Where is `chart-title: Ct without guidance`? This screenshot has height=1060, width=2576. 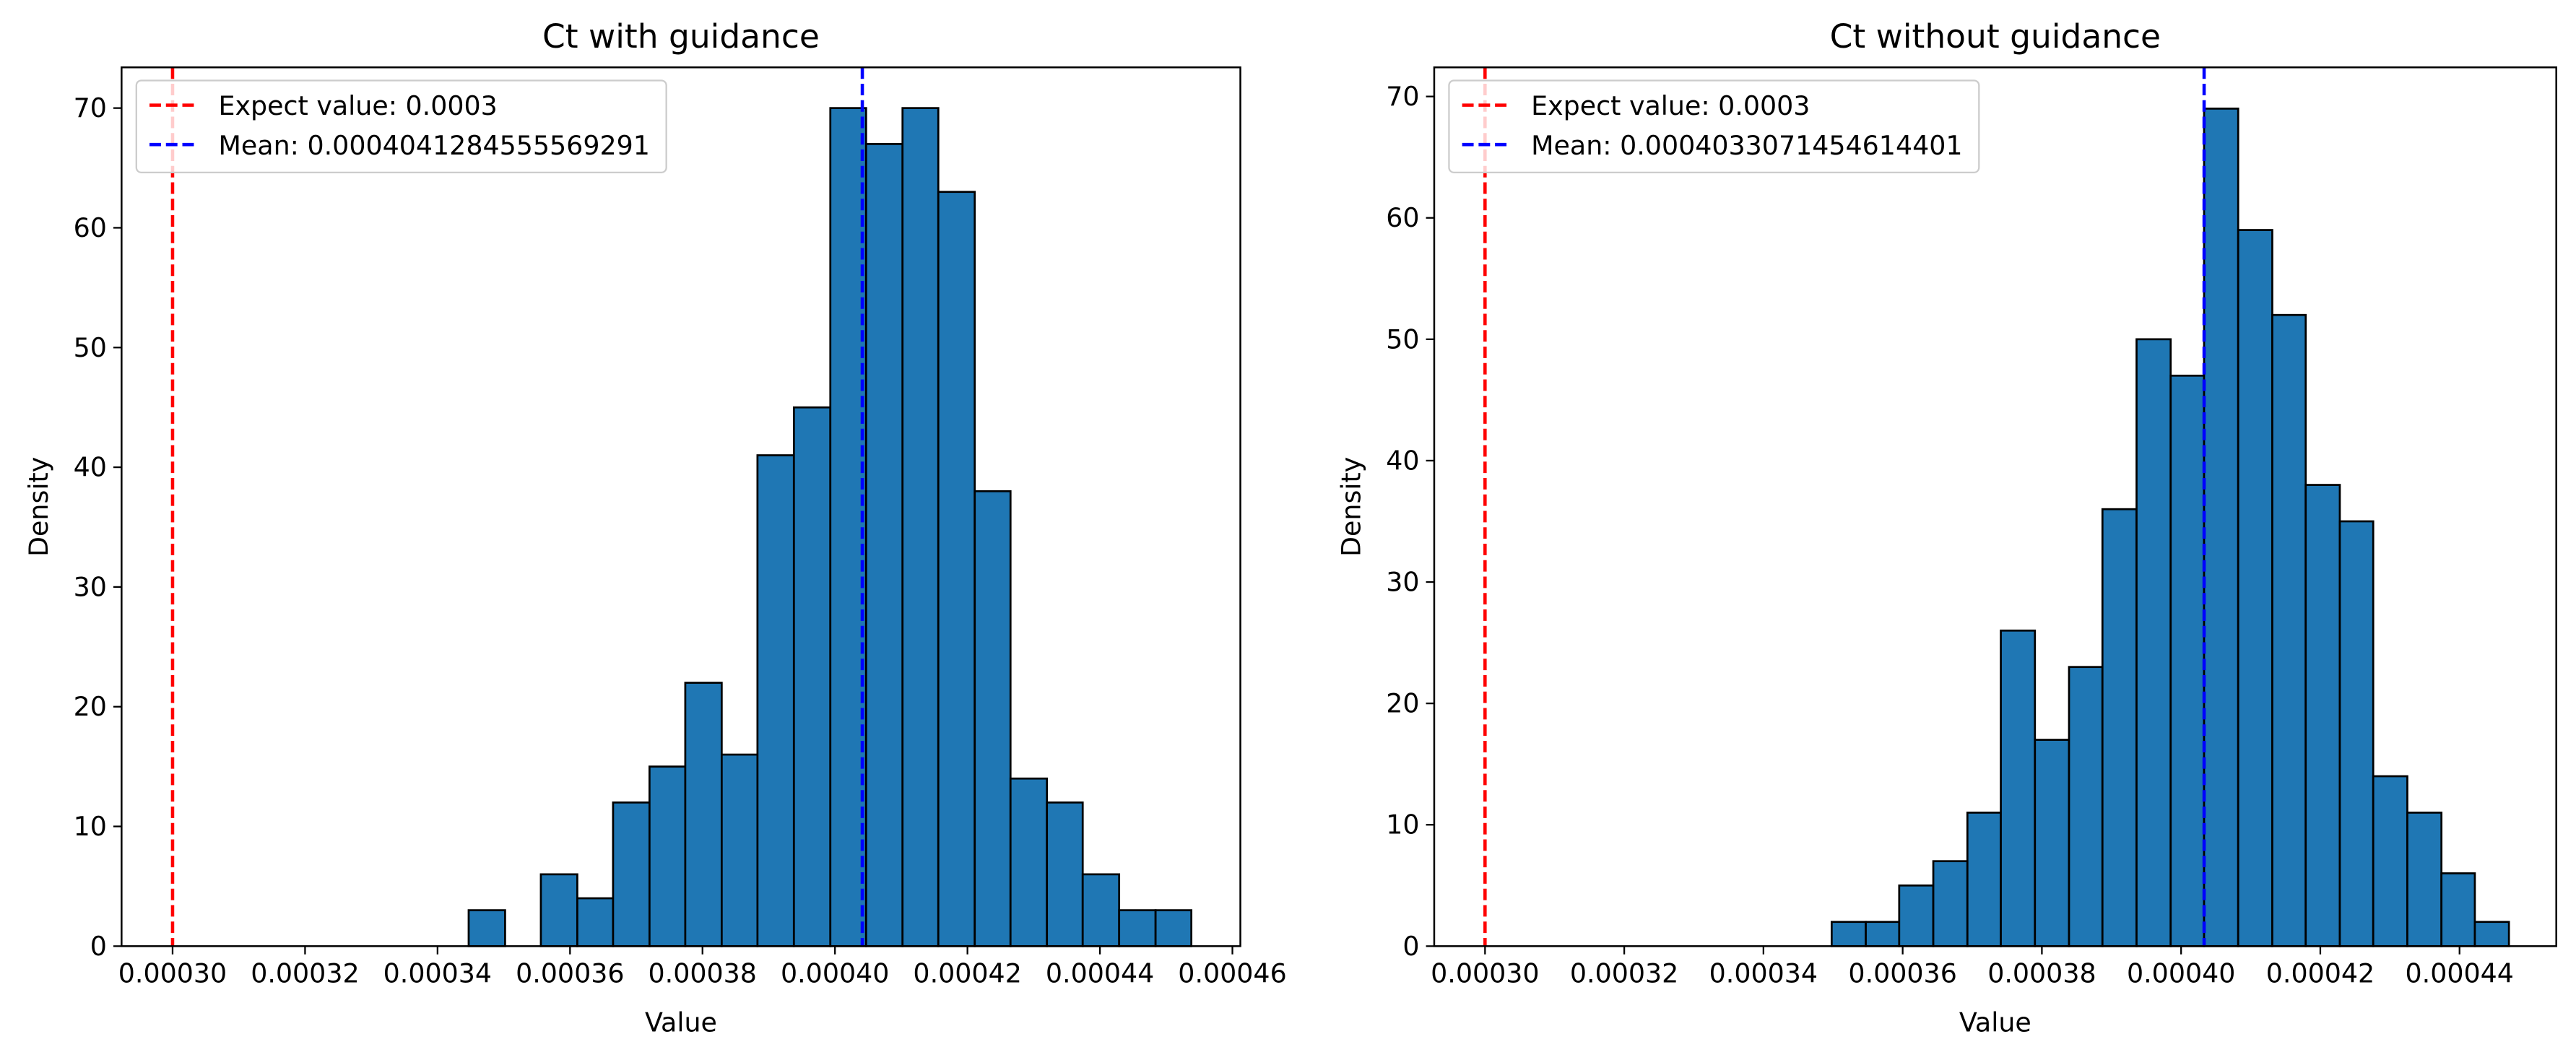
chart-title: Ct without guidance is located at coordinates (1995, 36).